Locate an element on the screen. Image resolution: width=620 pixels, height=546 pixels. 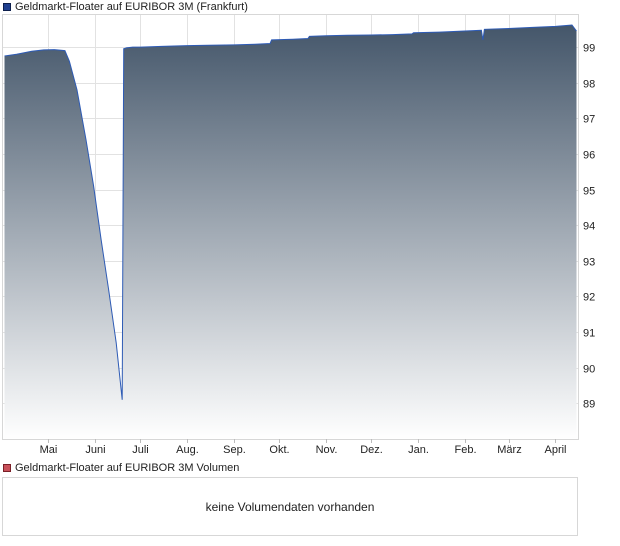
x-tick-label: Dez. is located at coordinates (371, 450).